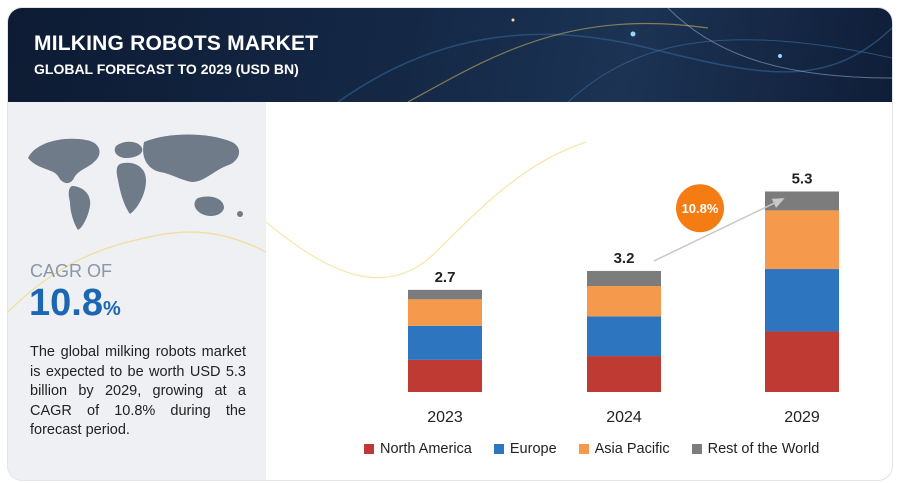  What do you see at coordinates (624, 258) in the screenshot?
I see `bar-total-label: 3.2` at bounding box center [624, 258].